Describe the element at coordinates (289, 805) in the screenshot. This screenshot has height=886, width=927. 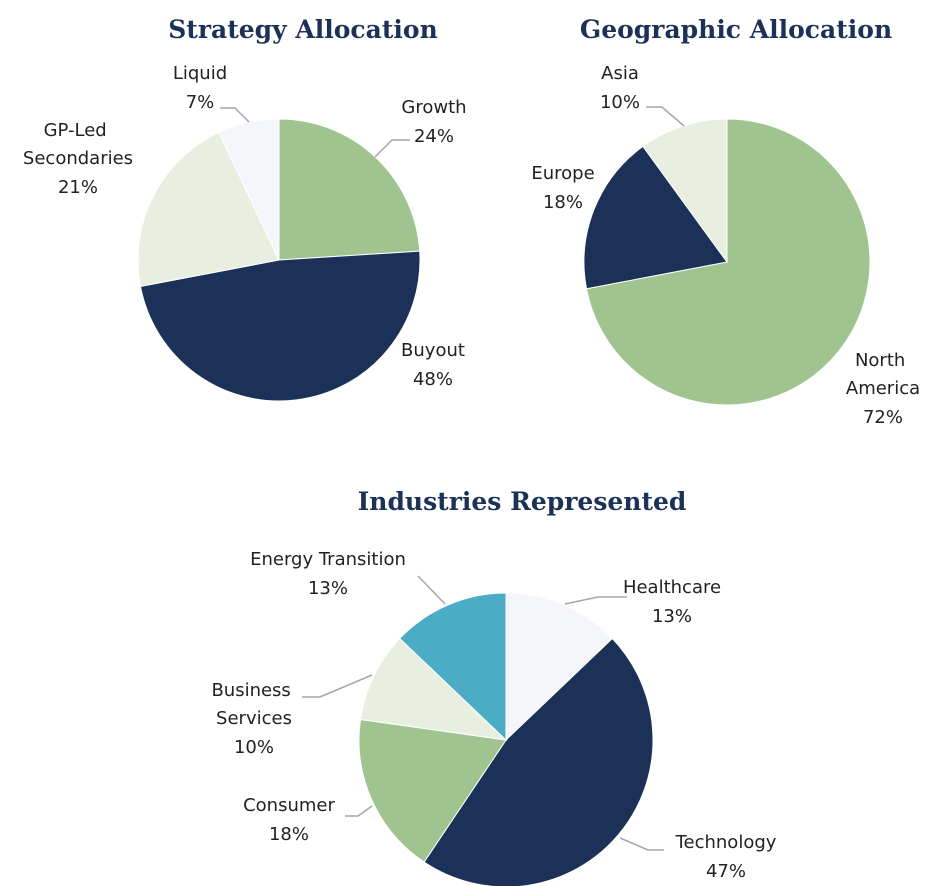
I see `slice-label: Consumer` at that location.